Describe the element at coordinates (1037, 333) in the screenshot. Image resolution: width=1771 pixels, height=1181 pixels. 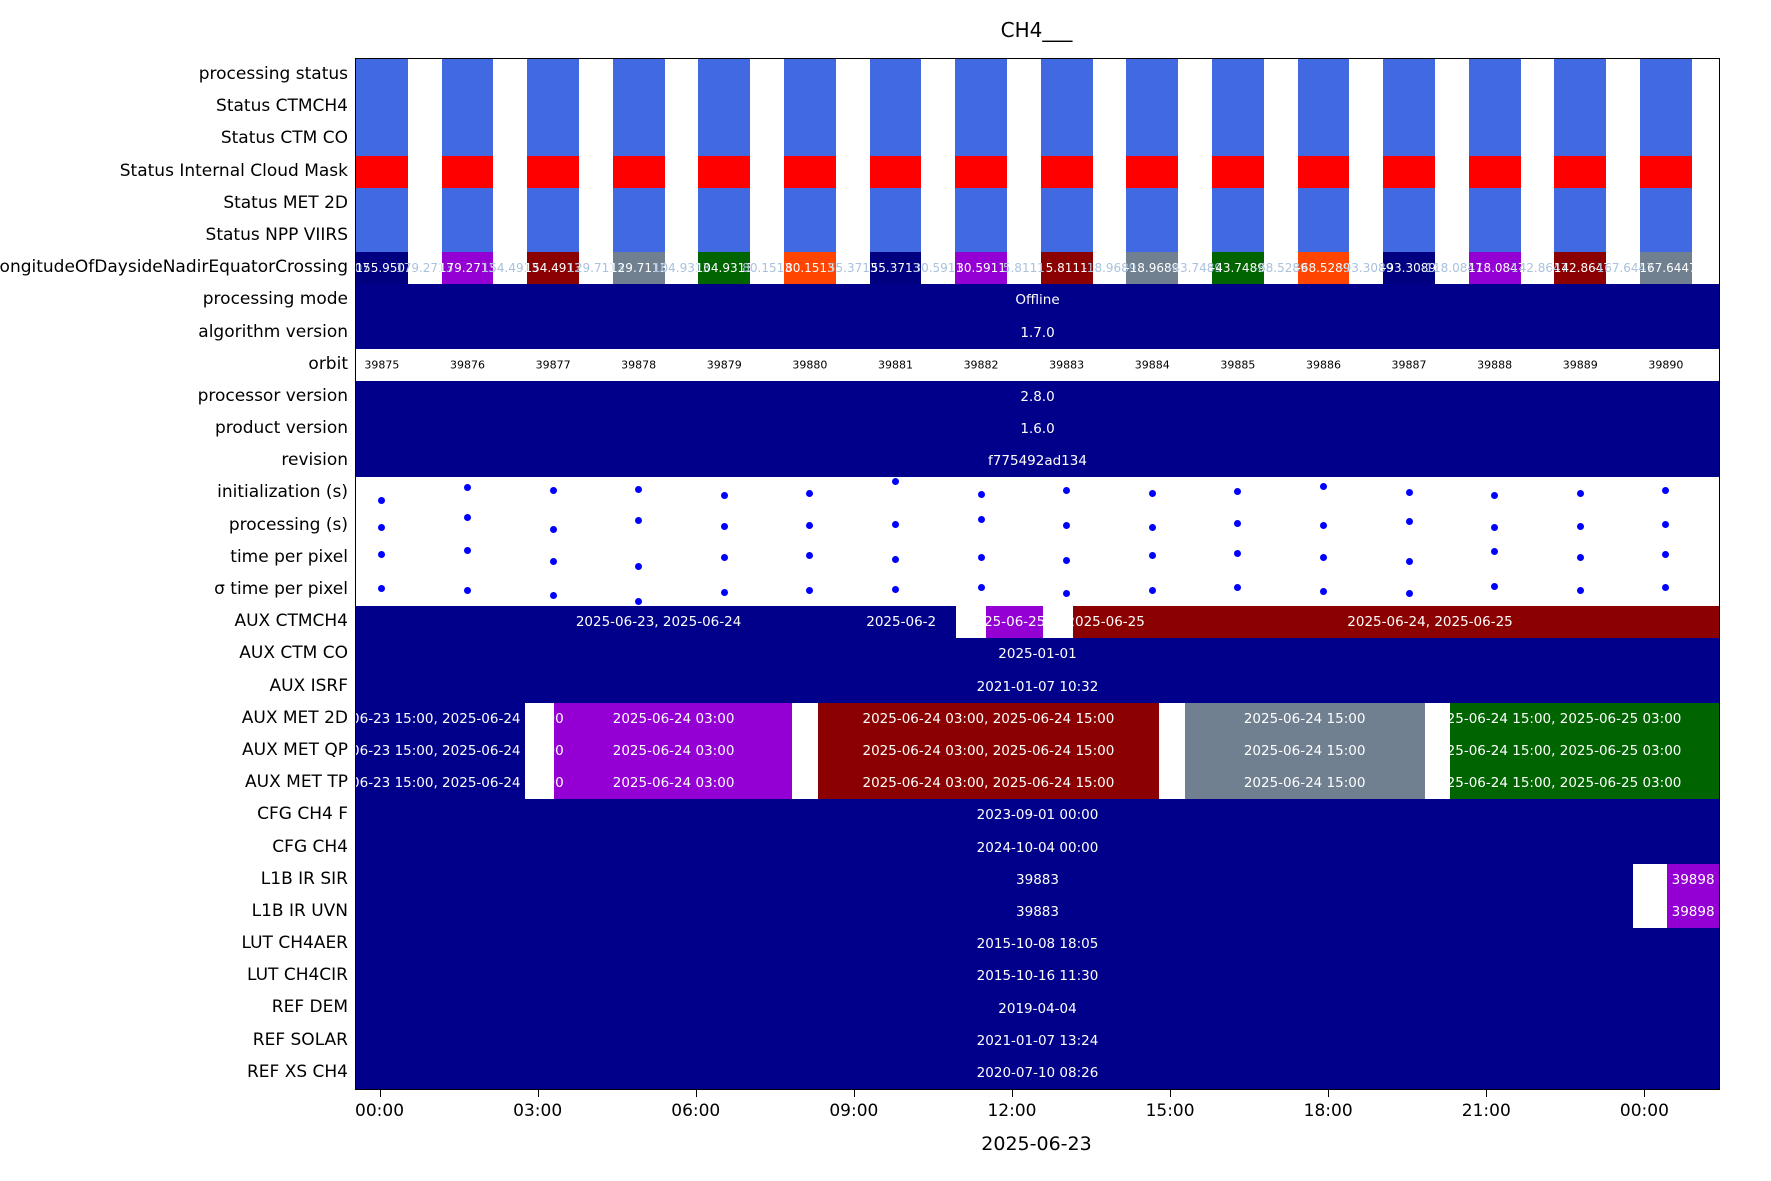
I see `row-algorithm-version: 1.7.0` at that location.